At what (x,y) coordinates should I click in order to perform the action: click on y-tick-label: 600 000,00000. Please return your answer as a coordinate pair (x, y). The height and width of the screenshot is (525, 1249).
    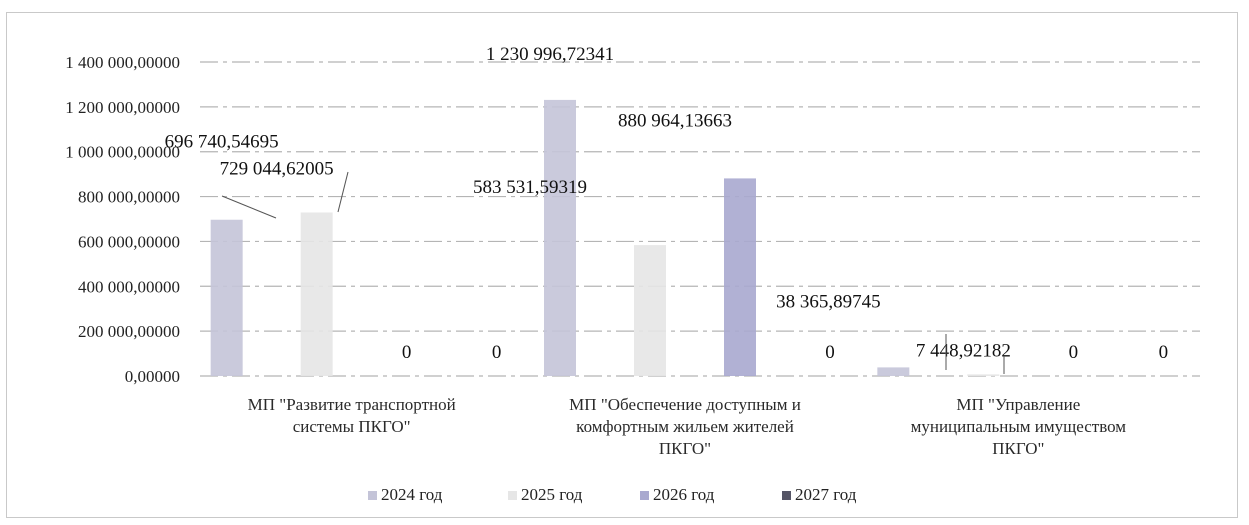
    Looking at the image, I should click on (129, 241).